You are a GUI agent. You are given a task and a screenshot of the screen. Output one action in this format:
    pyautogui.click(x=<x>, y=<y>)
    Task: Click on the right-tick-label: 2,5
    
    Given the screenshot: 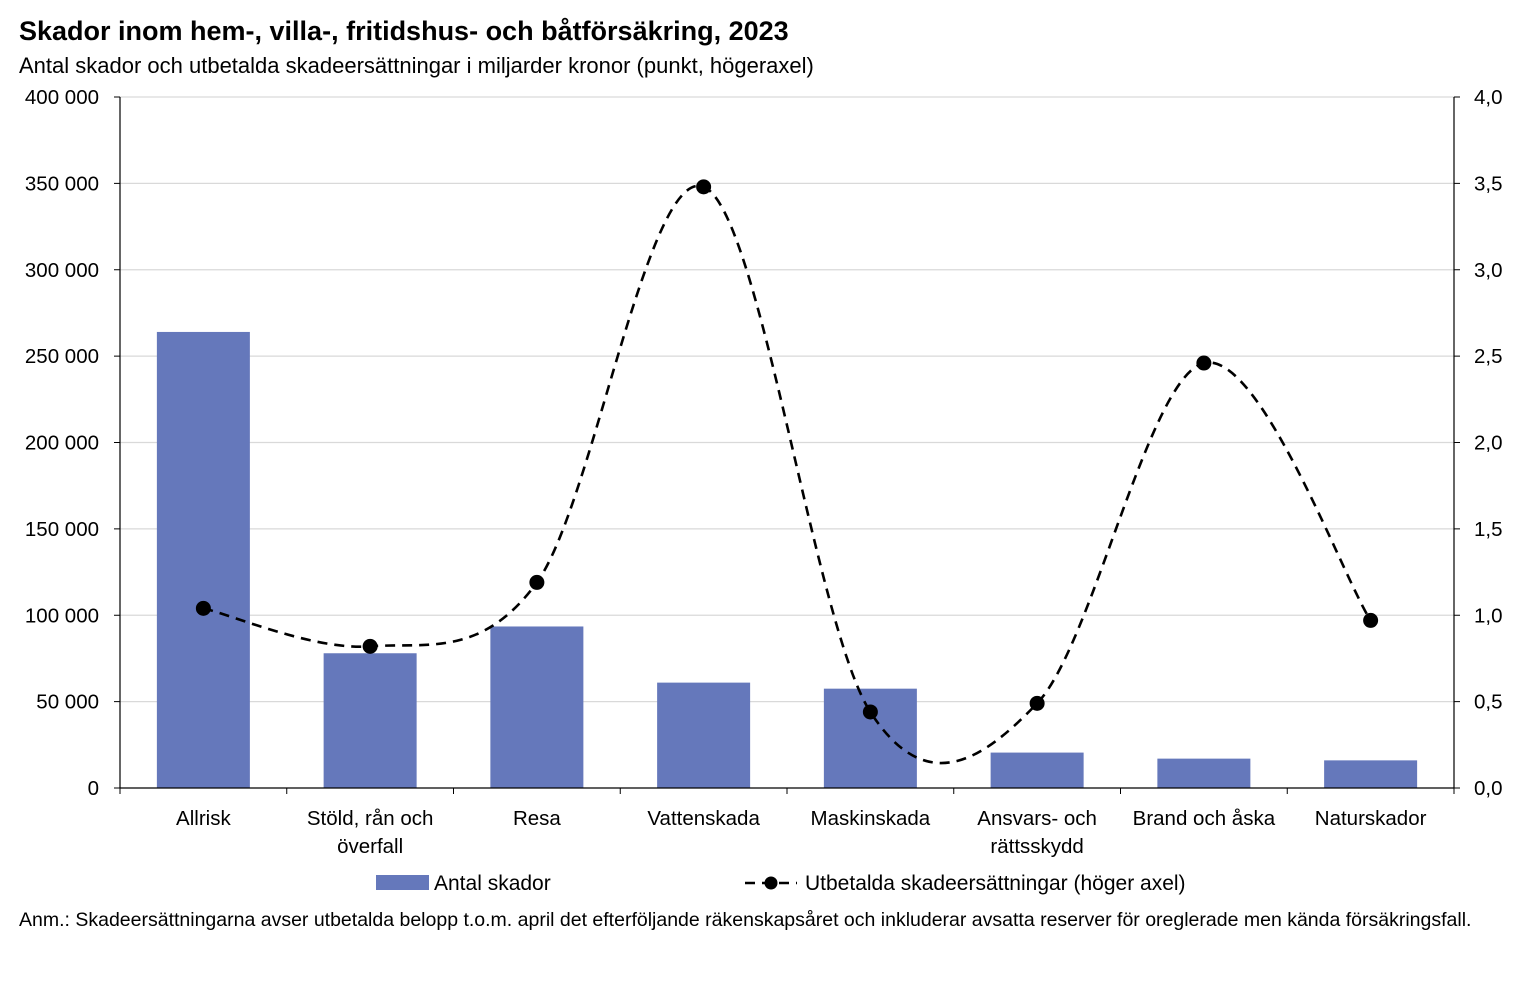 What is the action you would take?
    pyautogui.click(x=1488, y=356)
    